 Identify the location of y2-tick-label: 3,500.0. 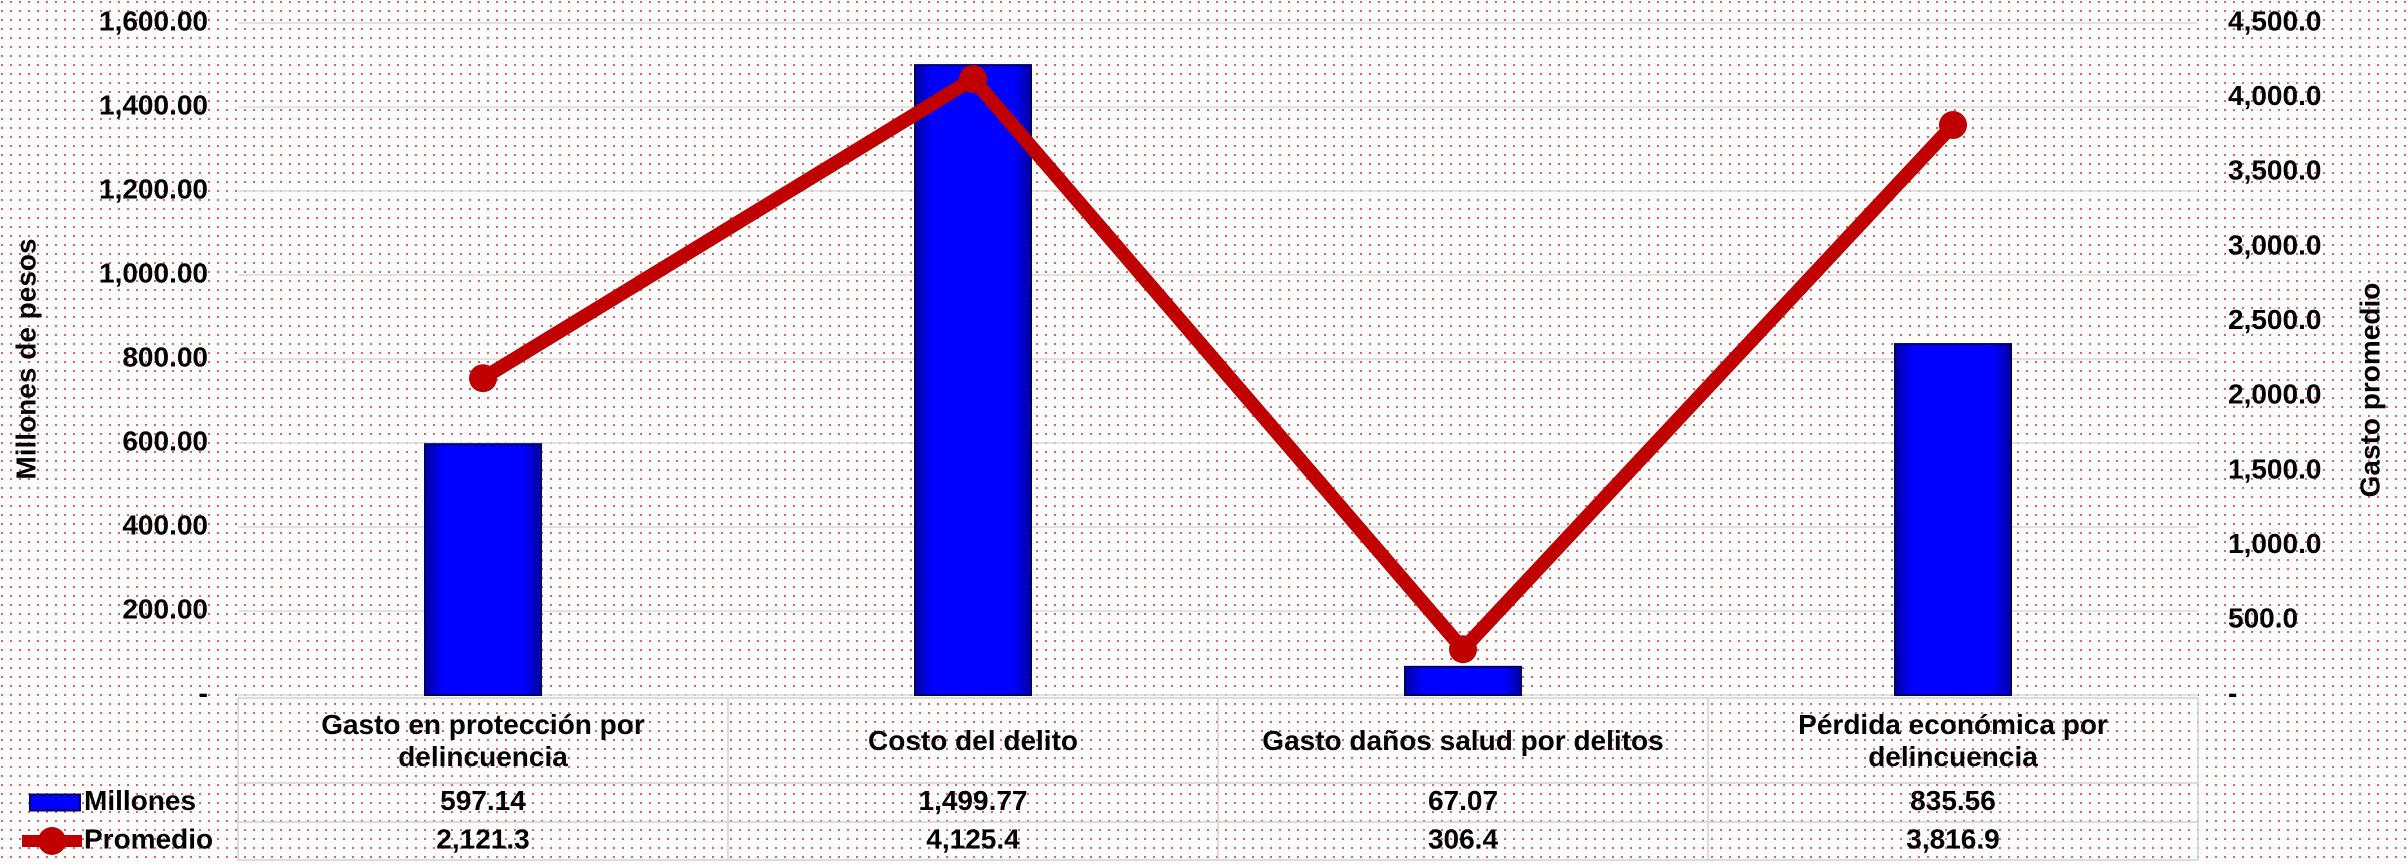
(2274, 170).